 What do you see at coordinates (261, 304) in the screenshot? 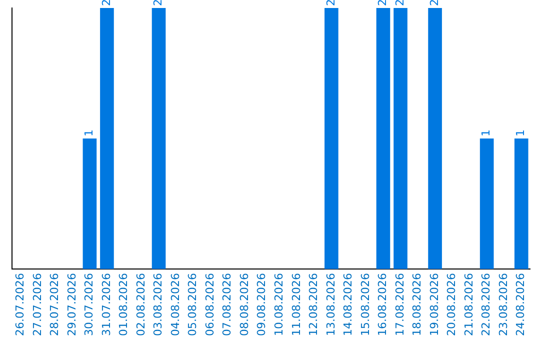
I see `x-tick-label: 09.08.2026` at bounding box center [261, 304].